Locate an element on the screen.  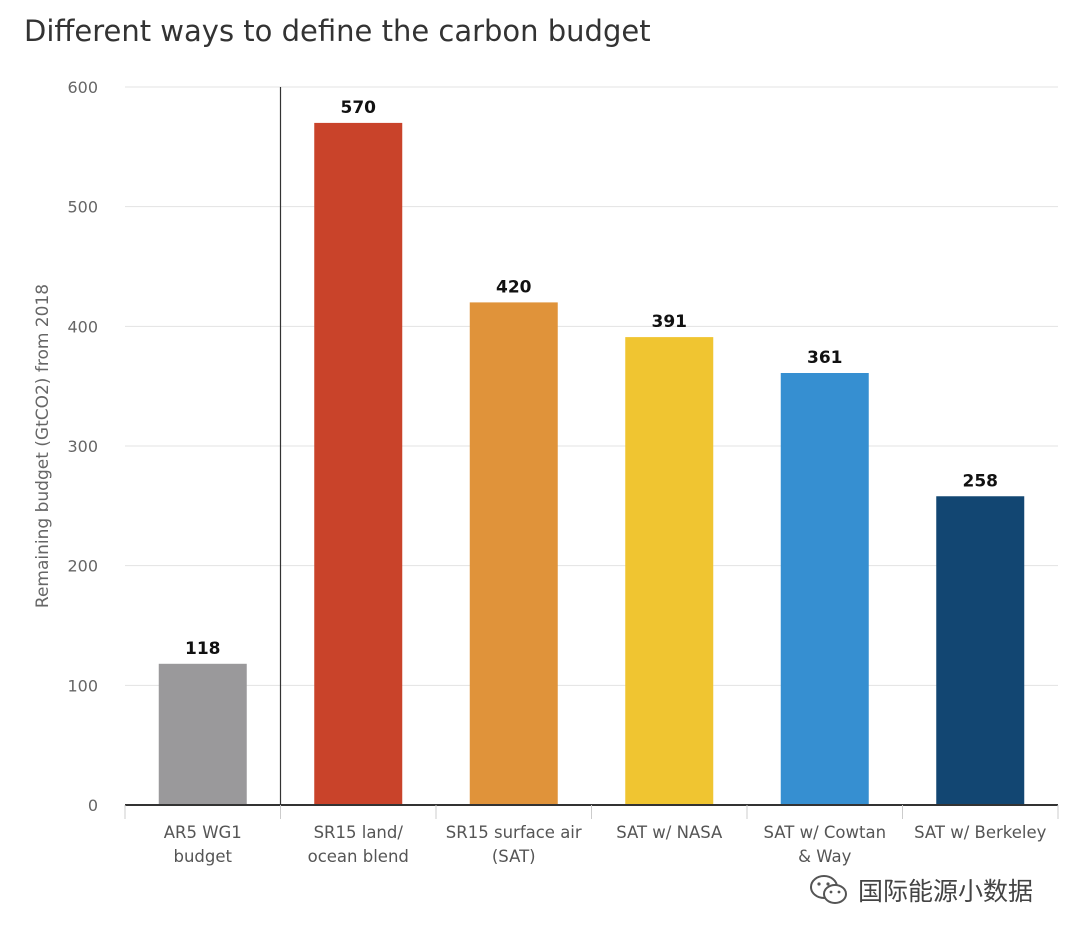
y-tick-label: 600 is located at coordinates (82, 87).